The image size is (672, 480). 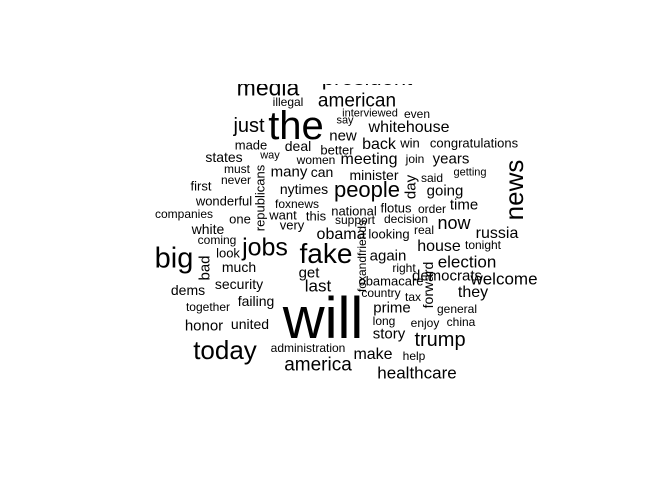 What do you see at coordinates (389, 234) in the screenshot?
I see `word-looking: looking` at bounding box center [389, 234].